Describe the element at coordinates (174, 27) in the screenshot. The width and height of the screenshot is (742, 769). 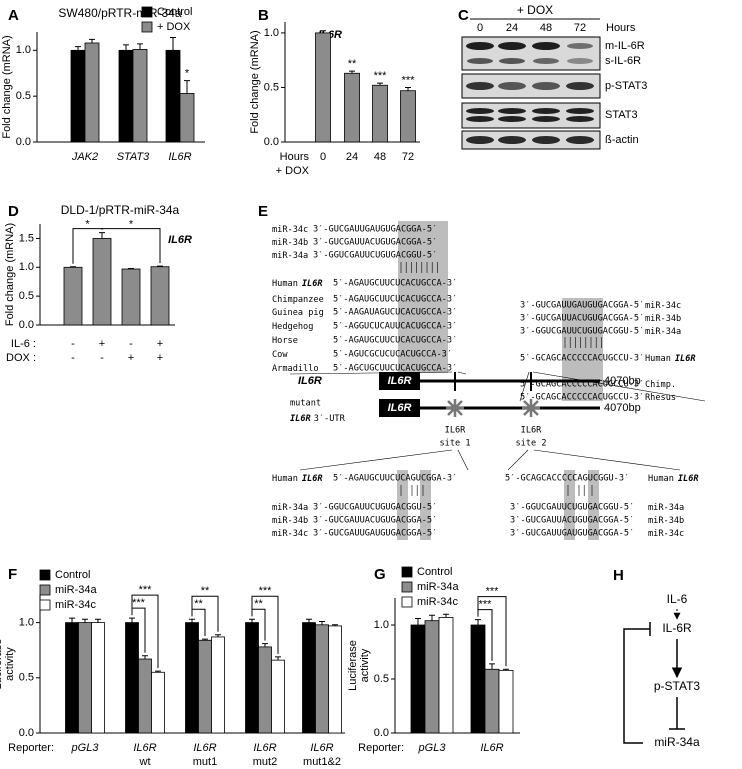
I see `legend-label: + DOX` at that location.